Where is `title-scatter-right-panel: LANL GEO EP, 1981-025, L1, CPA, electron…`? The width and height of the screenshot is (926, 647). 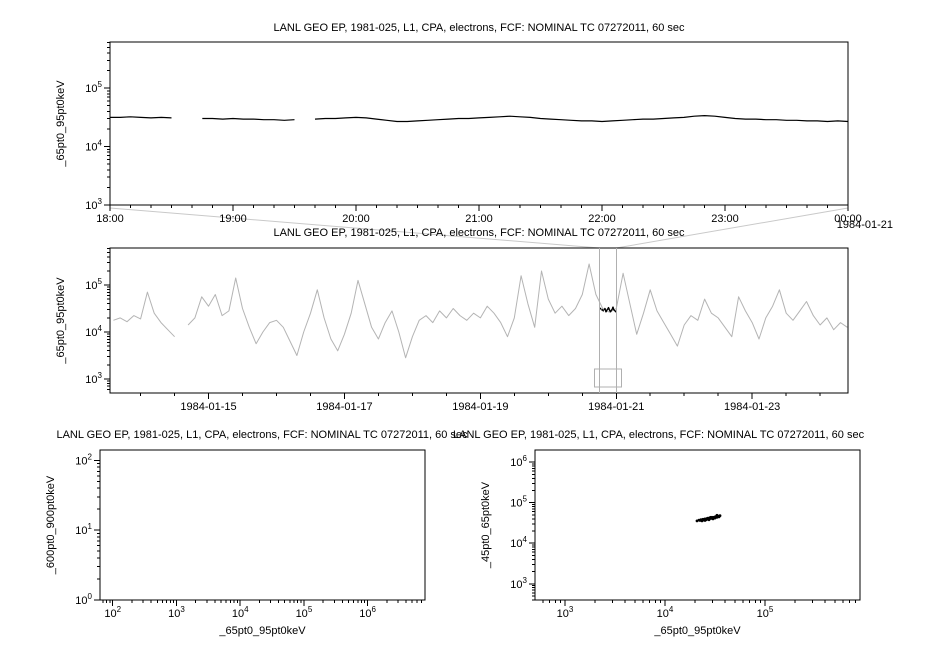 title-scatter-right-panel: LANL GEO EP, 1981-025, L1, CPA, electron… is located at coordinates (659, 435).